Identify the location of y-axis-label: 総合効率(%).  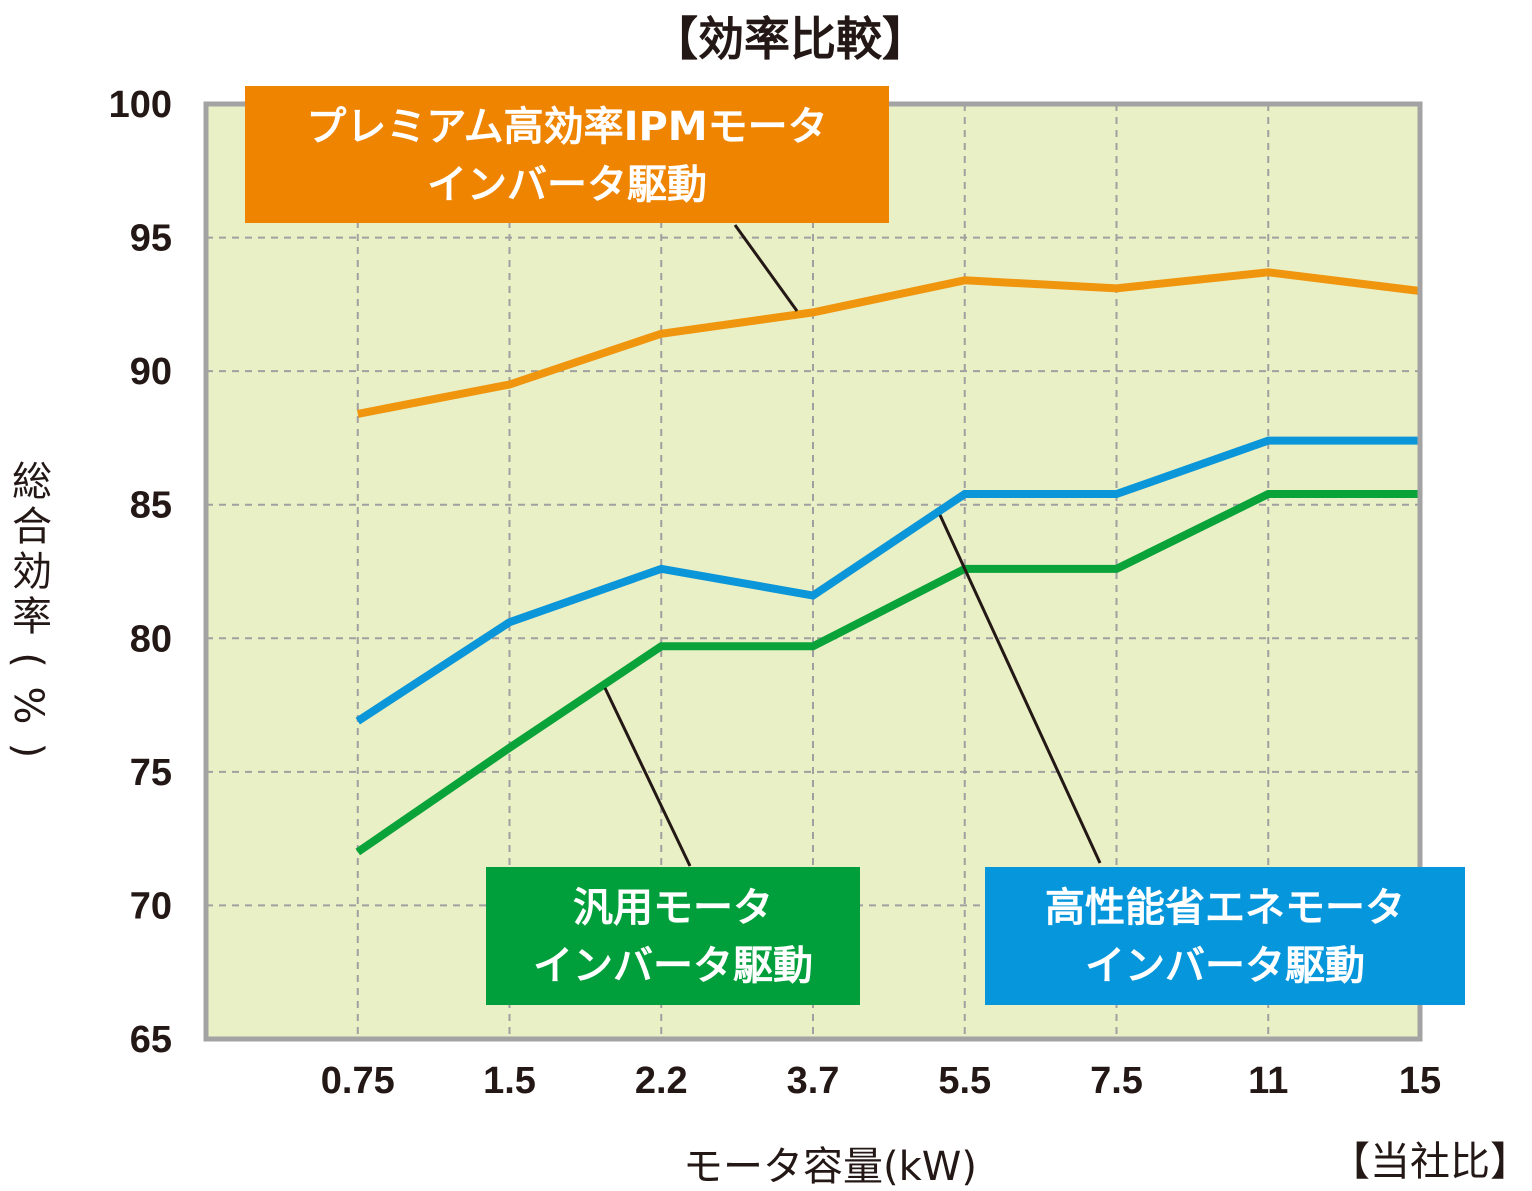
(28, 609).